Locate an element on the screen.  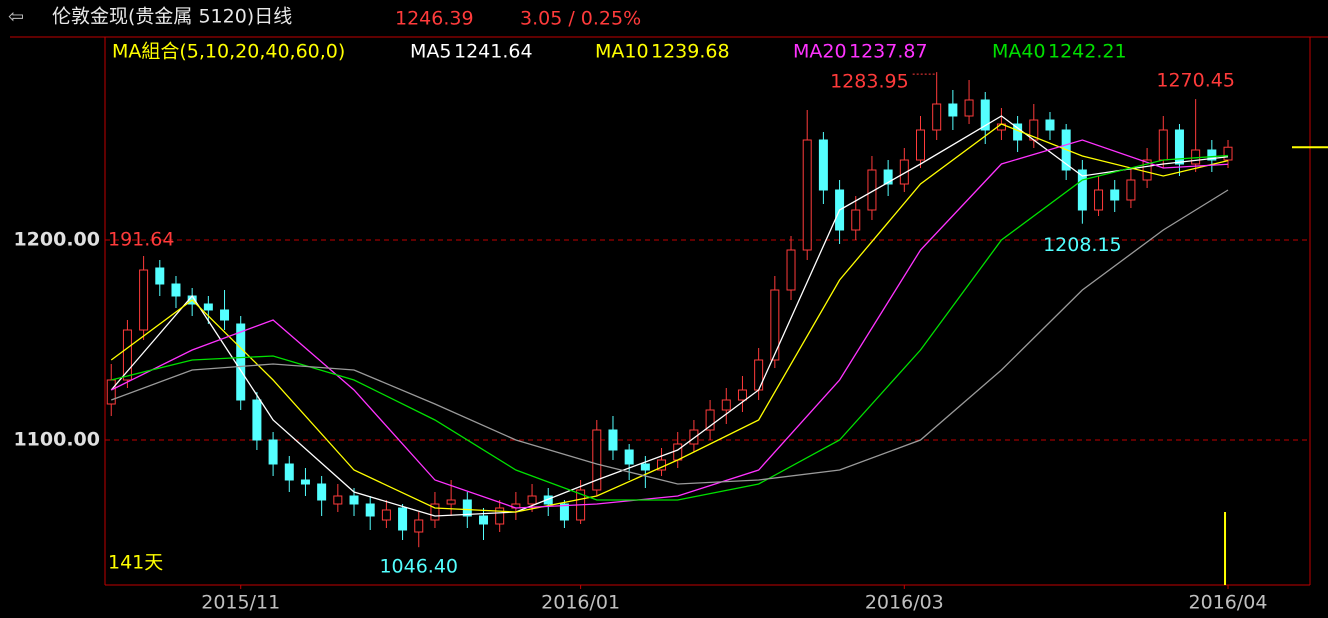
legend-value: 1242.21 is located at coordinates (1087, 52).